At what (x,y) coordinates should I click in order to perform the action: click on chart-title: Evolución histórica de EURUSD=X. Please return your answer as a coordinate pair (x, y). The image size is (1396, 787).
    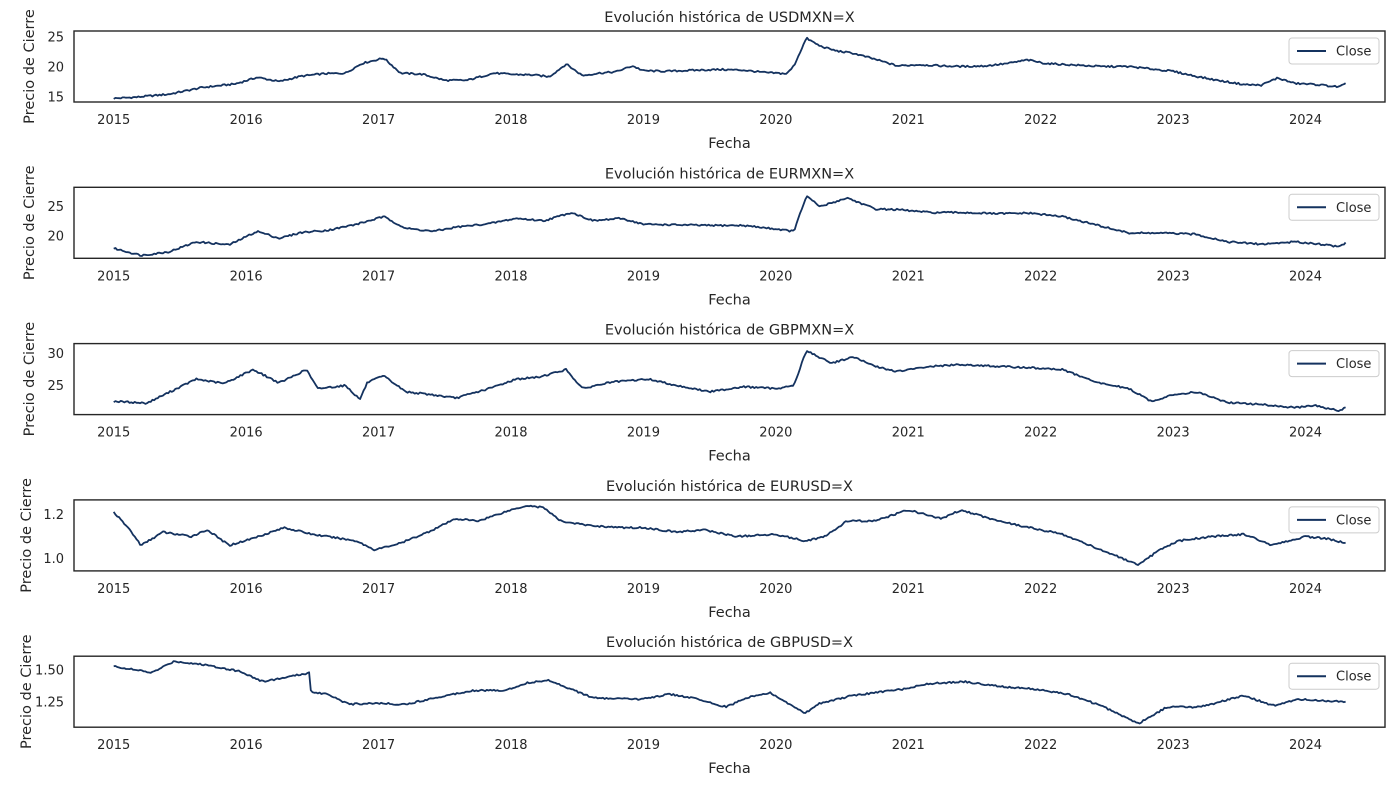
    Looking at the image, I should click on (729, 487).